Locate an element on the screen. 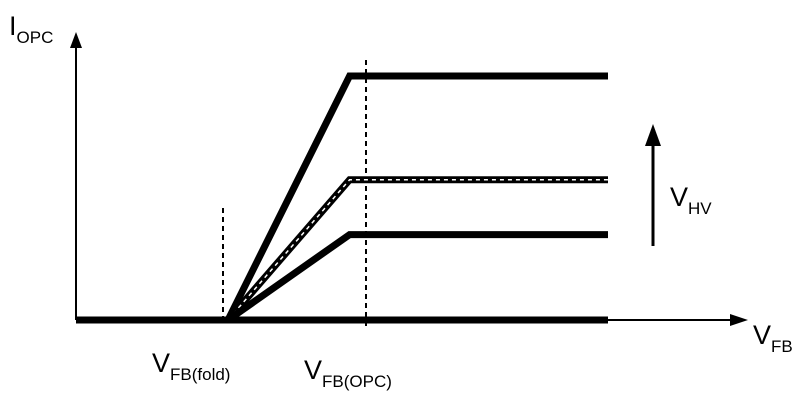  x-axis-label: VFB is located at coordinates (773, 338).